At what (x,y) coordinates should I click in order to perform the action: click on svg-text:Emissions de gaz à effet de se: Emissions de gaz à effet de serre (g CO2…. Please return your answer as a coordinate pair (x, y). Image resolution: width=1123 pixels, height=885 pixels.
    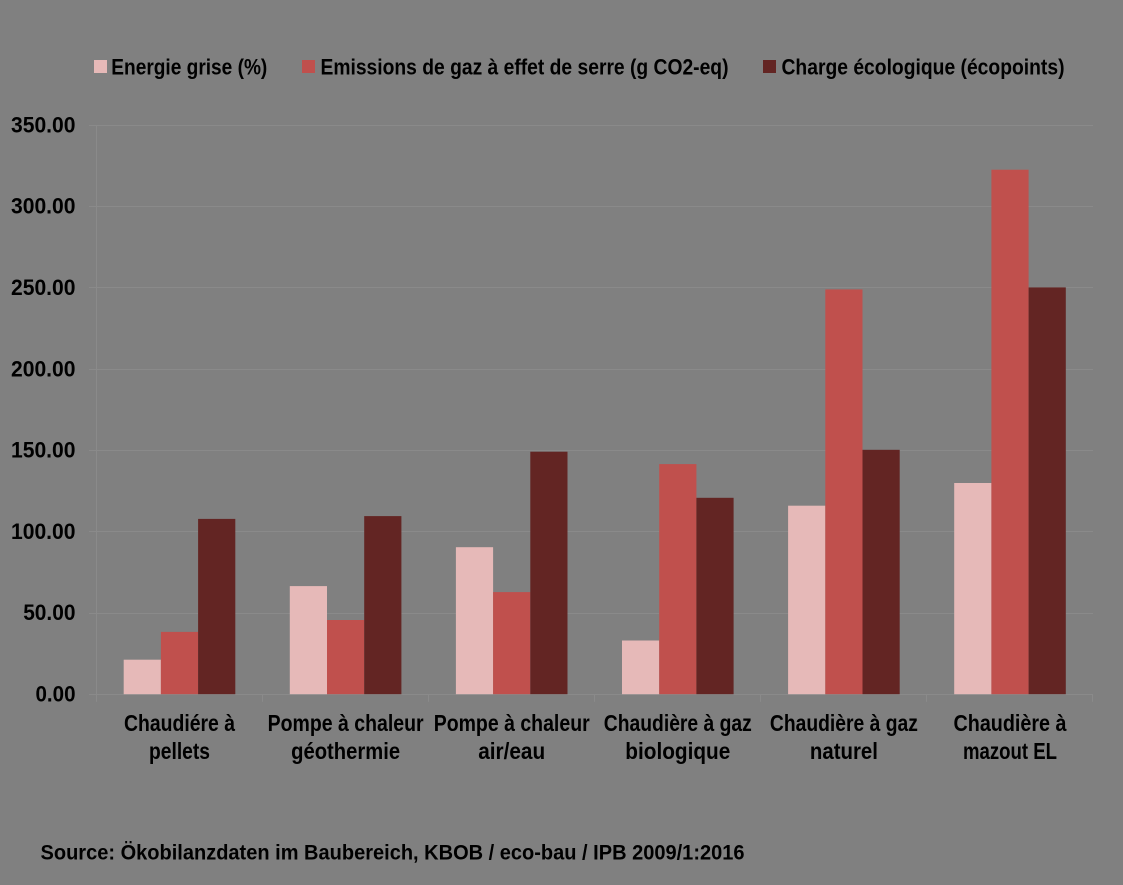
    Looking at the image, I should click on (525, 67).